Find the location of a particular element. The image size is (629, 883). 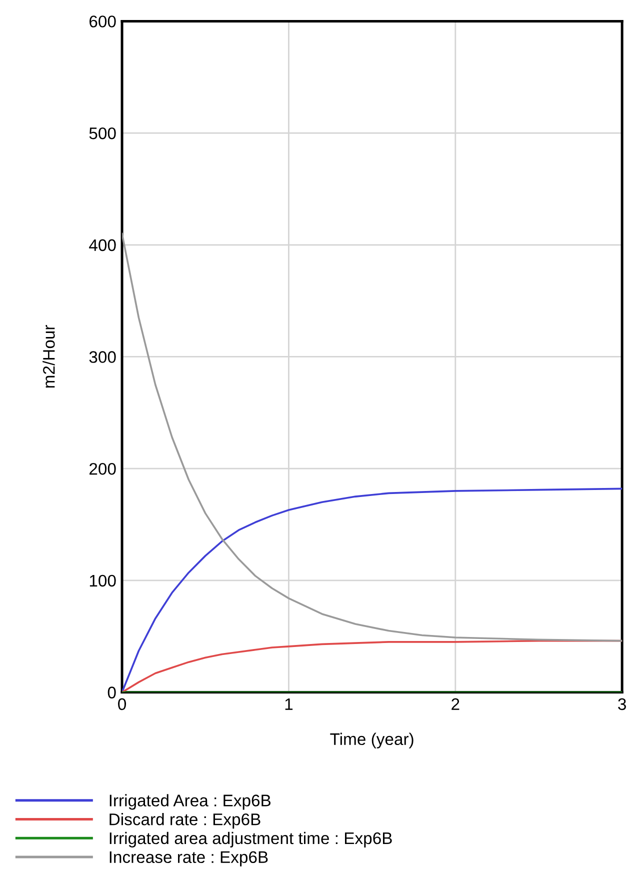

y-axis-title: m2/Hour is located at coordinates (48, 356).